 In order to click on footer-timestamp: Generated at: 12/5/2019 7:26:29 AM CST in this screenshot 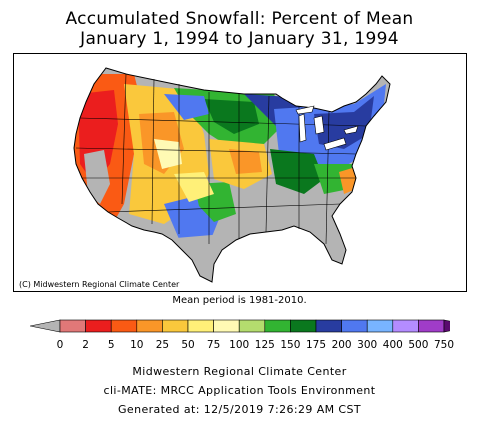, I will do `click(239, 409)`.